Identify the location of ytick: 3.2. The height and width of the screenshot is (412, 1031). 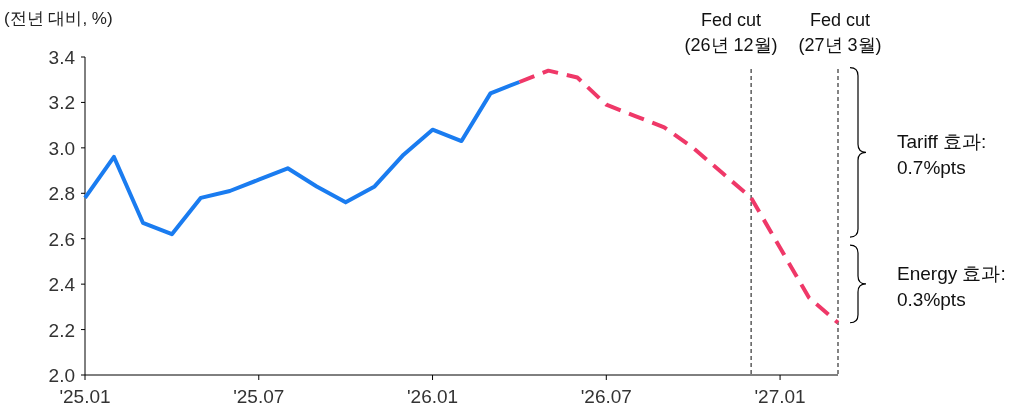
(61, 103).